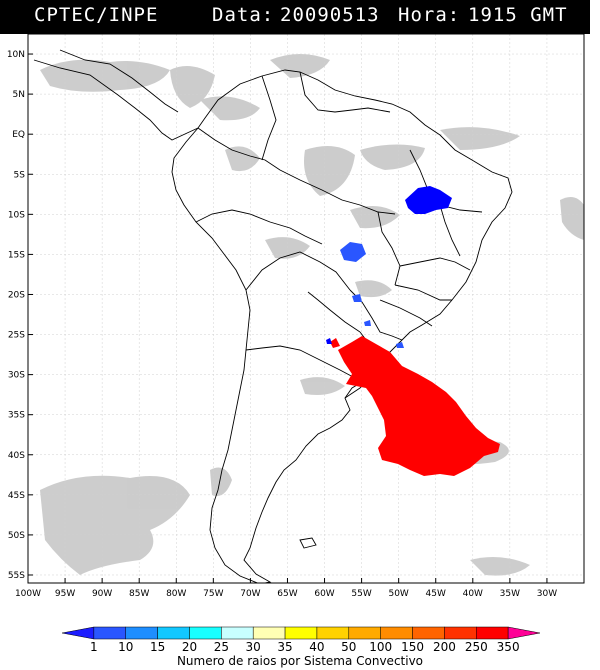 This screenshot has width=600, height=670. What do you see at coordinates (16, 456) in the screenshot?
I see `lat-tick-label: 40S` at bounding box center [16, 456].